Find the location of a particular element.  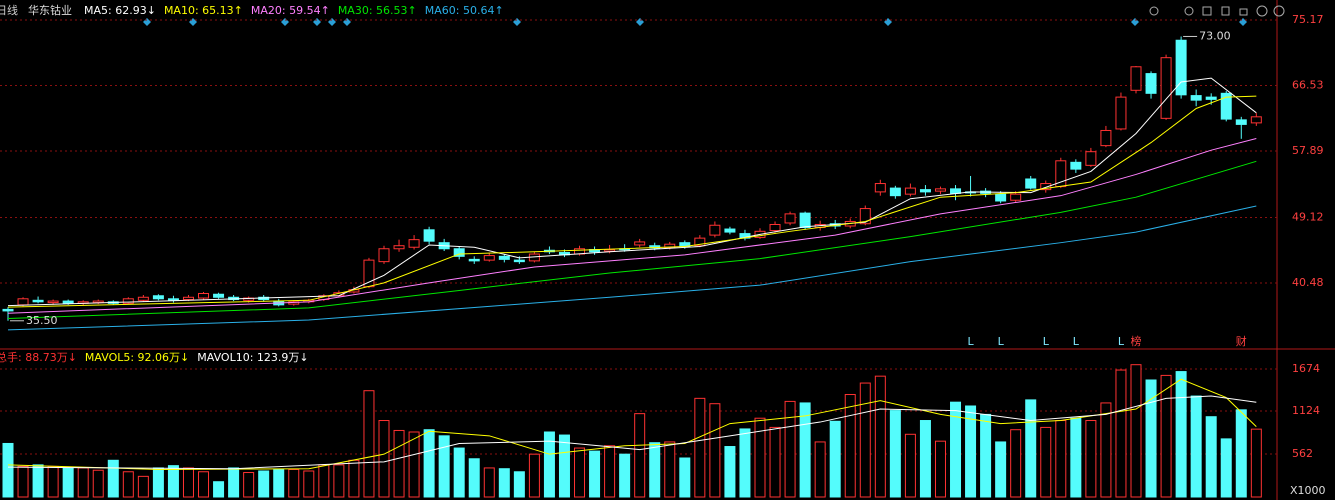

ma-line is located at coordinates (632, 432).